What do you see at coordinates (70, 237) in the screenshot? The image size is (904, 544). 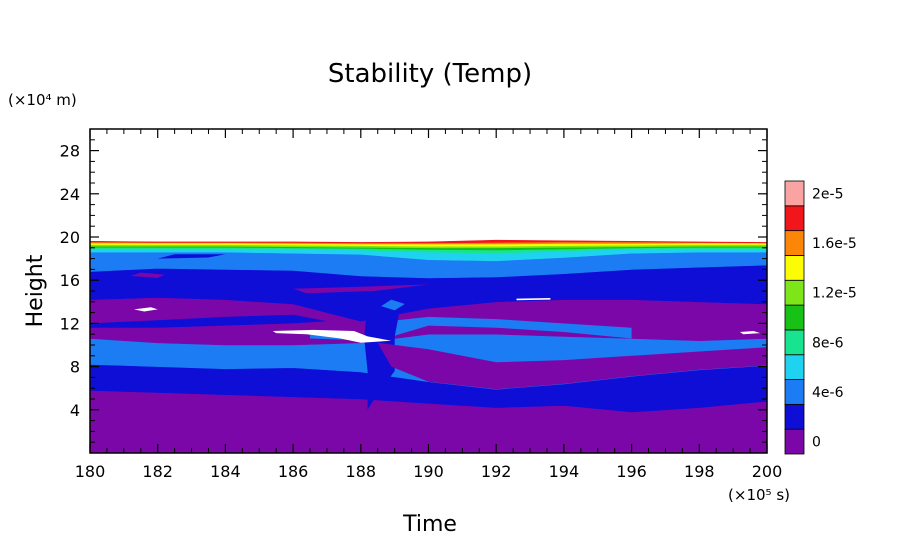 I see `y-tick-label: 20` at bounding box center [70, 237].